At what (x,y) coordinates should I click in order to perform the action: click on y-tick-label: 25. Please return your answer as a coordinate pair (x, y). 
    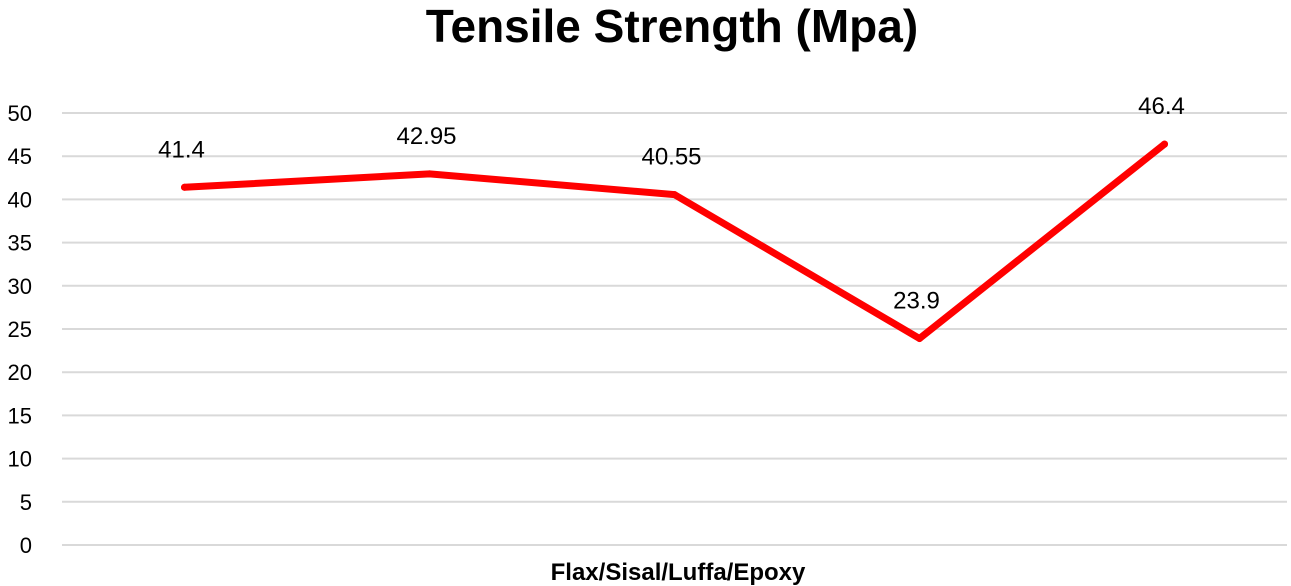
    Looking at the image, I should click on (20, 329).